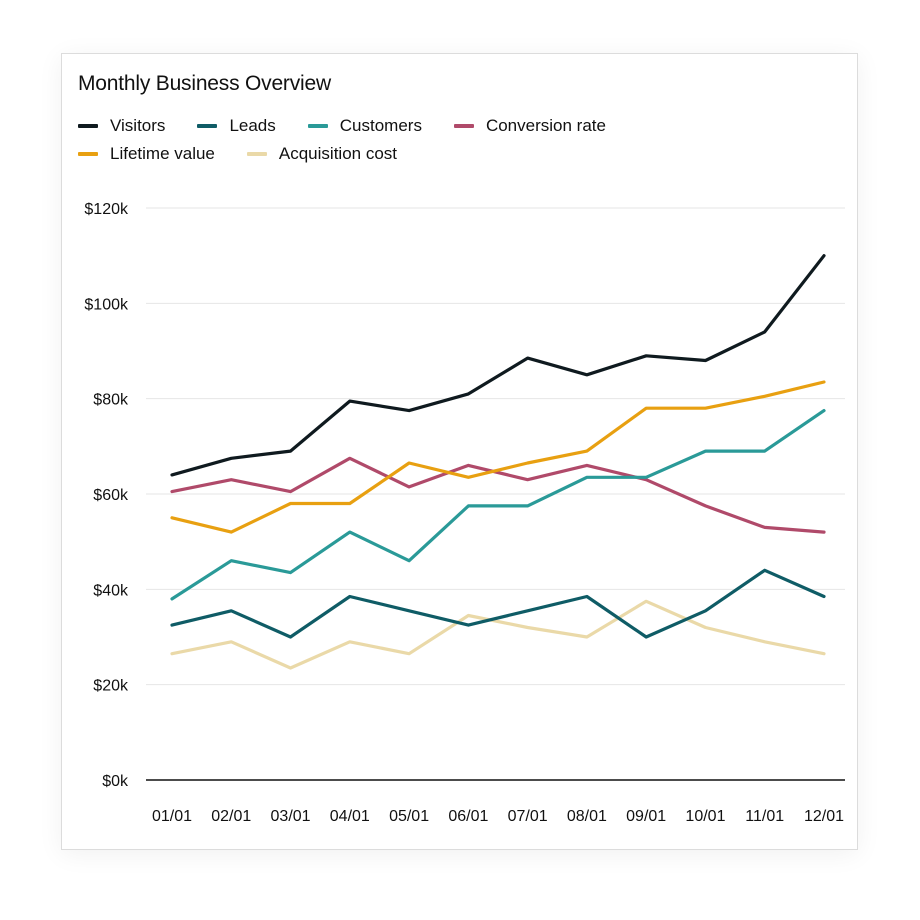 The image size is (920, 920). What do you see at coordinates (317, 126) in the screenshot?
I see `legend-swatch-customers` at bounding box center [317, 126].